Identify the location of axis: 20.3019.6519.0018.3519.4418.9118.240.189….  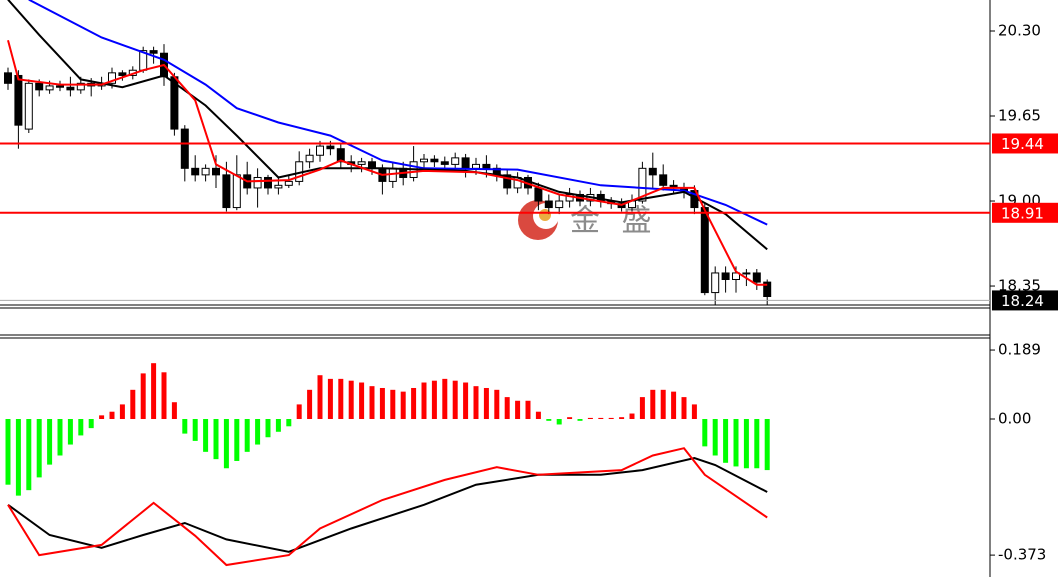
(1024, 292).